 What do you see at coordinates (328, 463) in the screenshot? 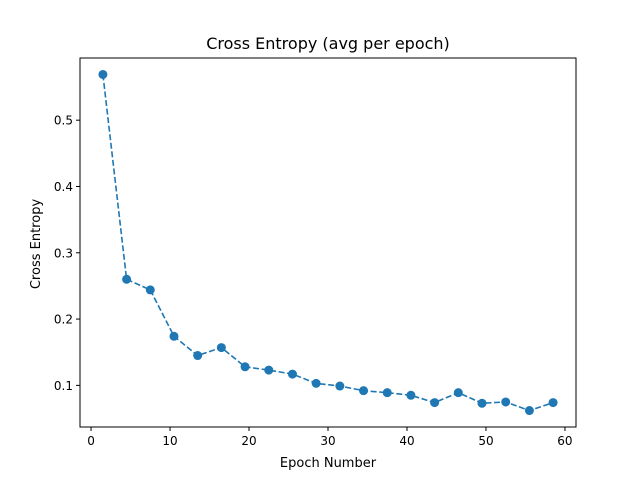
I see `x-axis-label: Epoch Number` at bounding box center [328, 463].